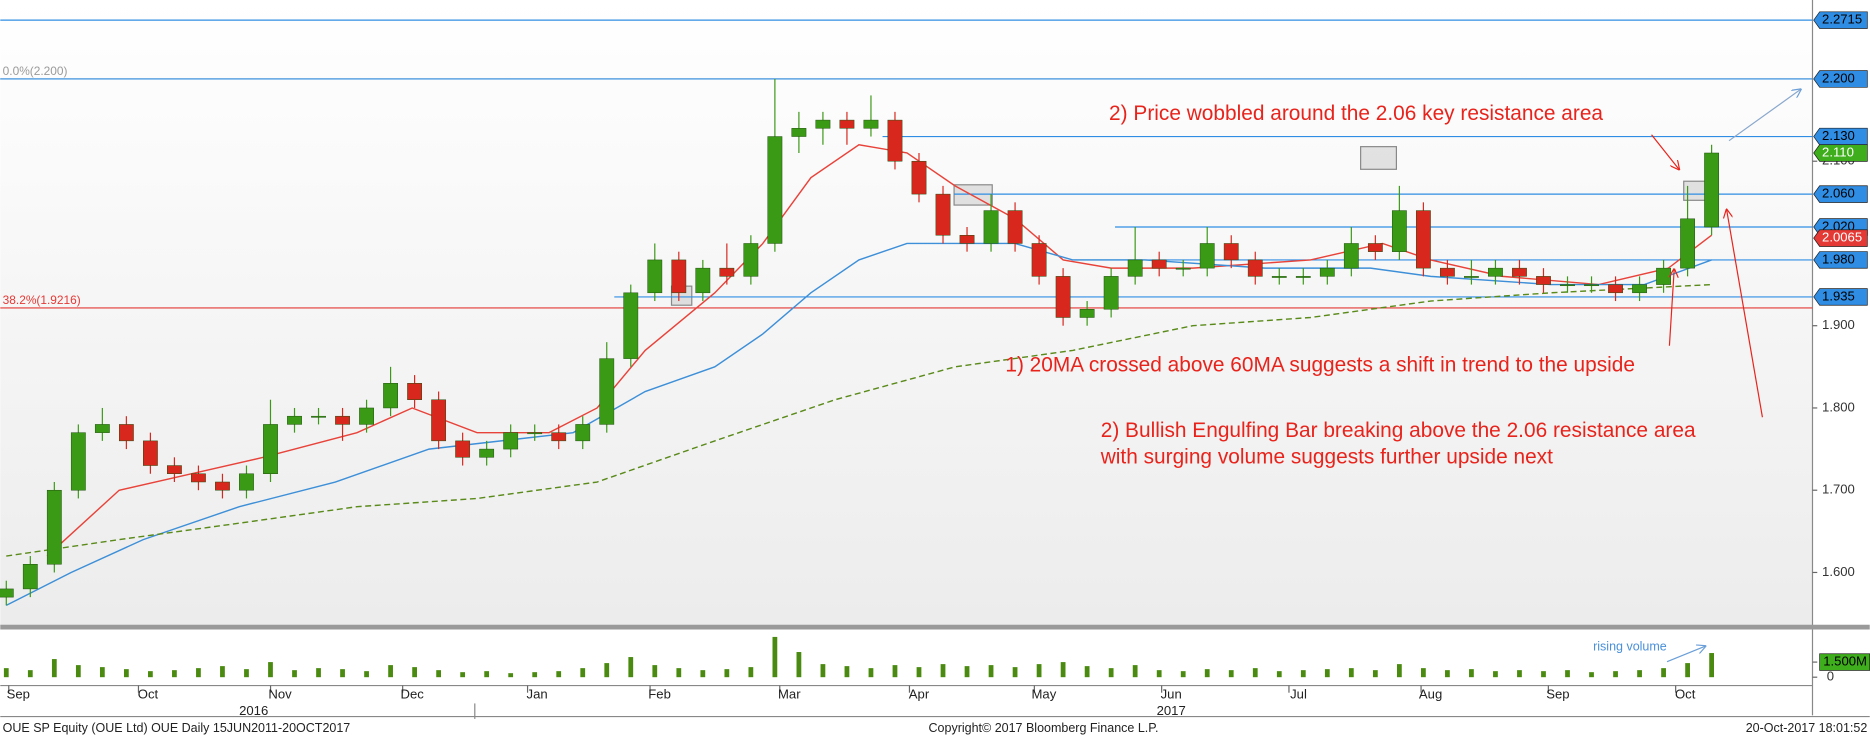 The image size is (1870, 738). Describe the element at coordinates (1830, 676) in the screenshot. I see `volume-tick-label: 0` at that location.